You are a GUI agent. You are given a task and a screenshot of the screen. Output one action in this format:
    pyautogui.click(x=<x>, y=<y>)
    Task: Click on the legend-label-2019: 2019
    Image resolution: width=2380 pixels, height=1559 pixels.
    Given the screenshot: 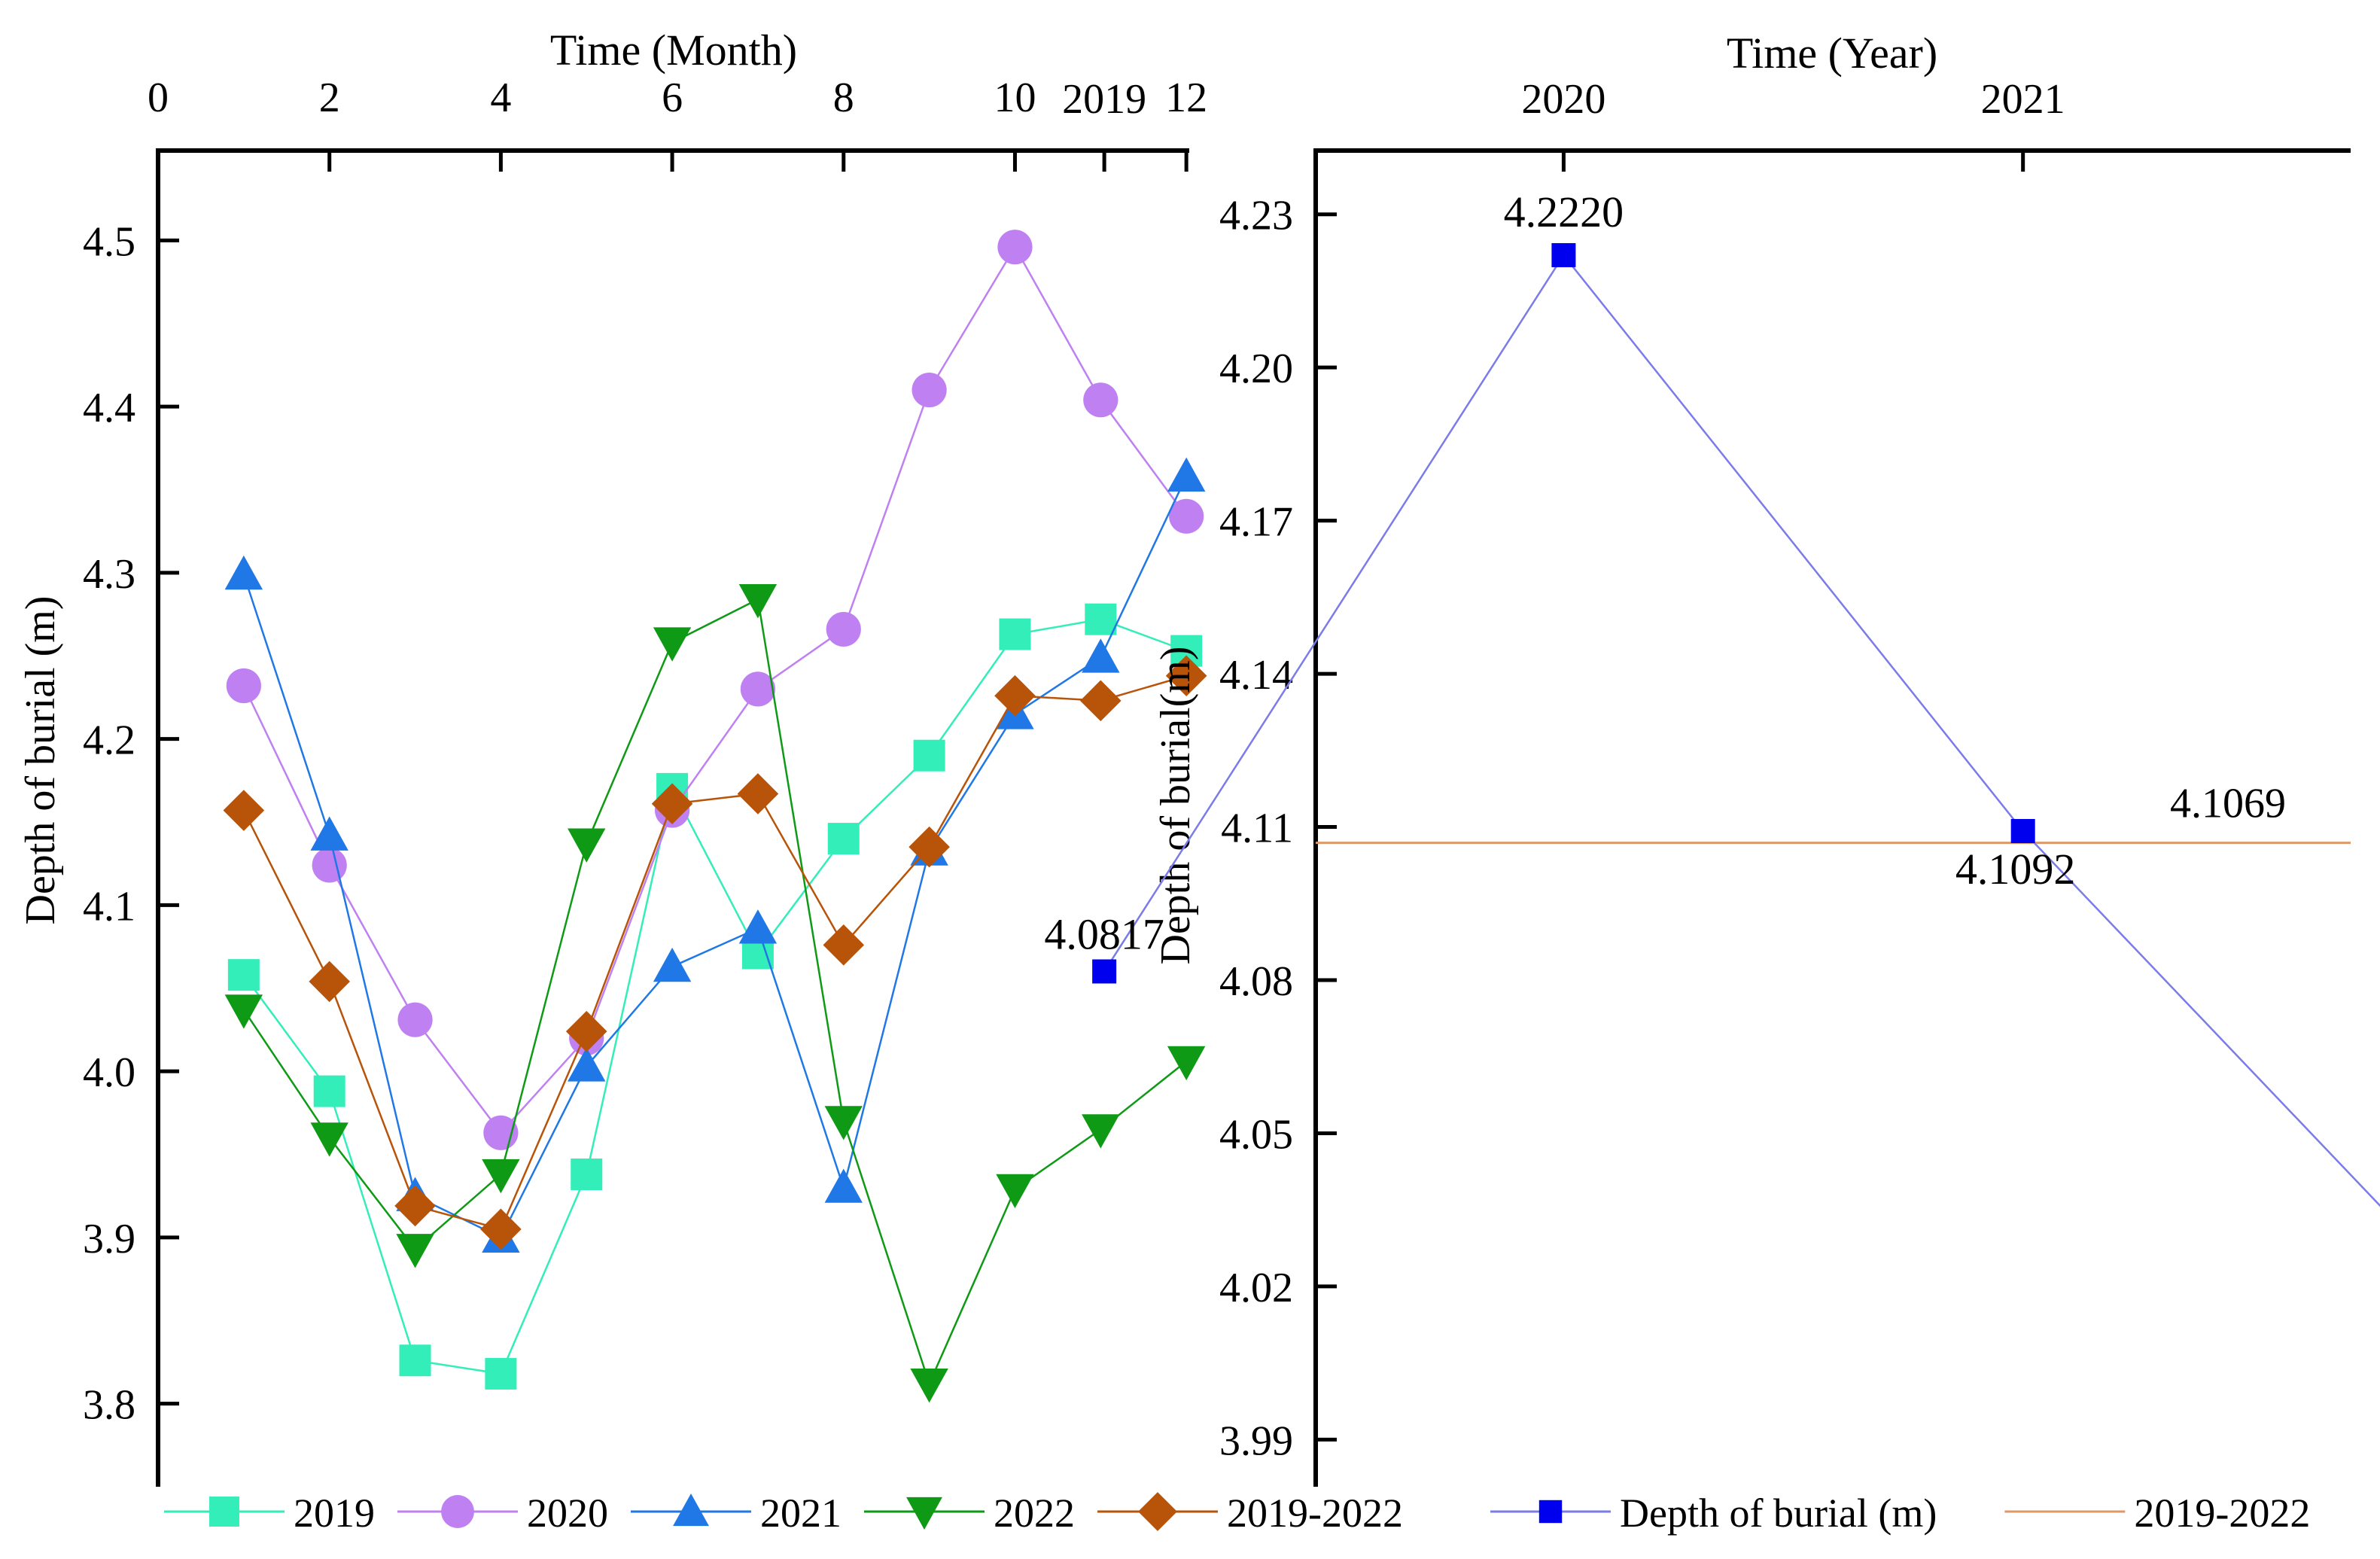 What is the action you would take?
    pyautogui.click(x=334, y=1513)
    